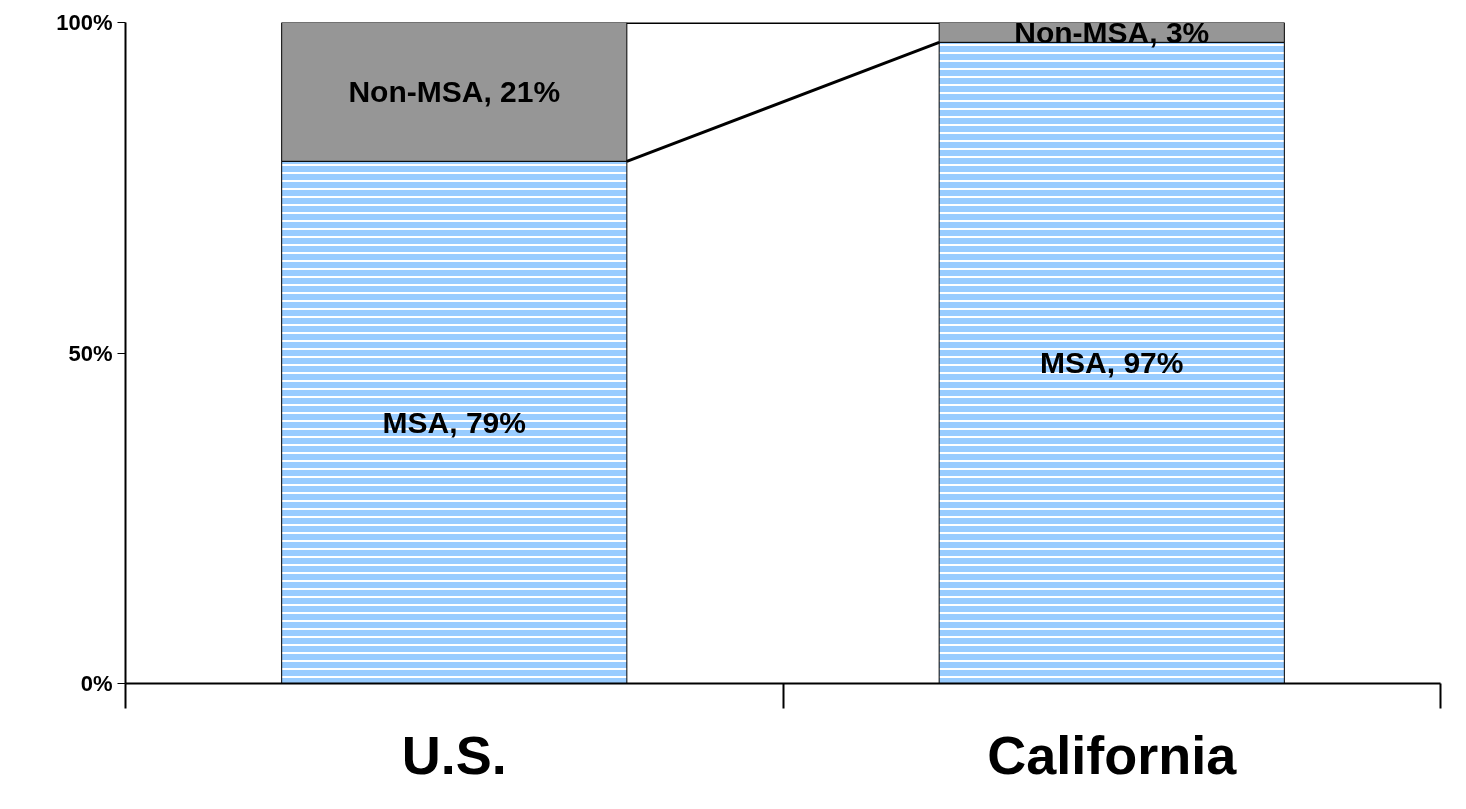 The height and width of the screenshot is (809, 1466). What do you see at coordinates (1112, 754) in the screenshot?
I see `x-tick-label: California` at bounding box center [1112, 754].